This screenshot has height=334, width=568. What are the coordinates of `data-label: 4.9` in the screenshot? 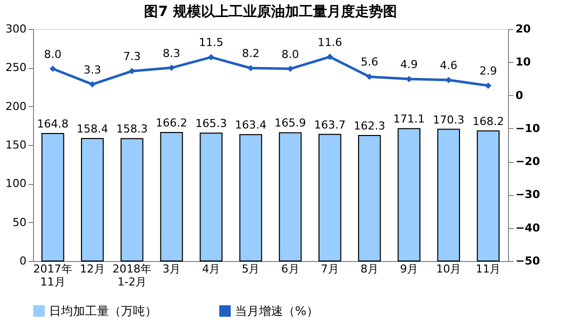 It's located at (409, 65).